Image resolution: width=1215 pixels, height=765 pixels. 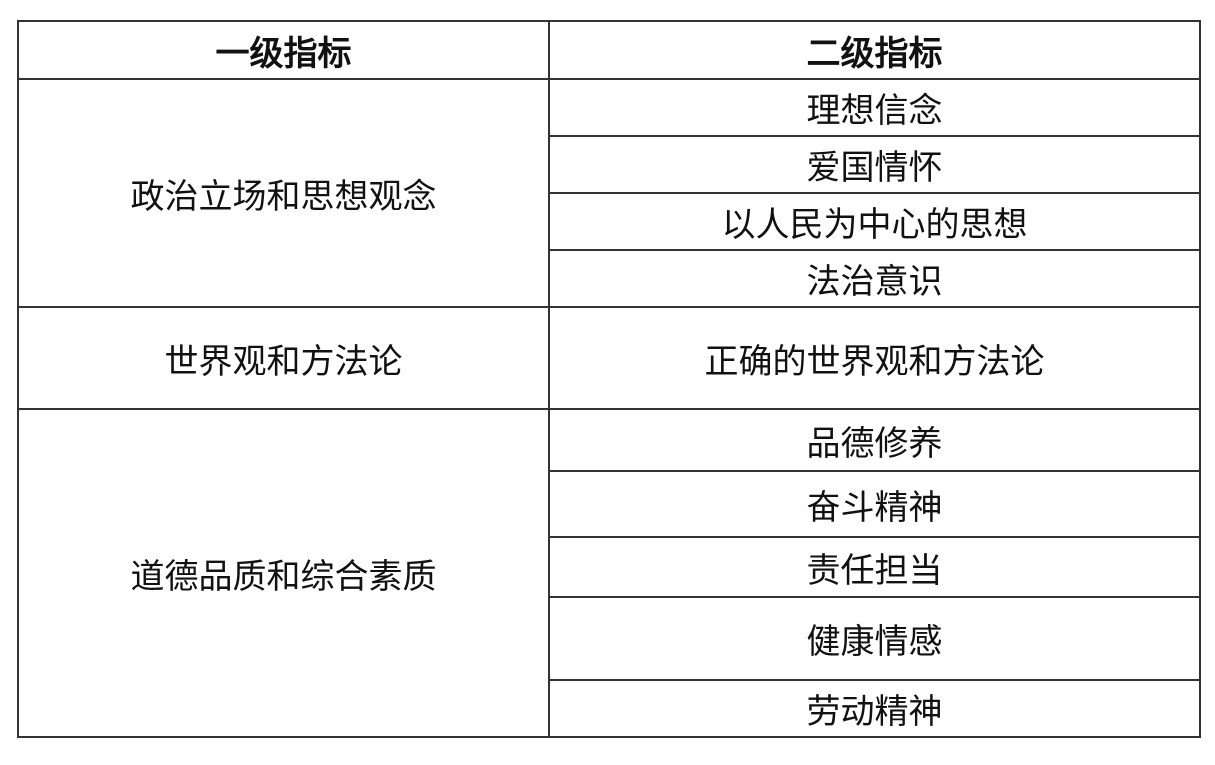 What do you see at coordinates (874, 358) in the screenshot?
I see `secondary-cell: 正确的世界观和方法论` at bounding box center [874, 358].